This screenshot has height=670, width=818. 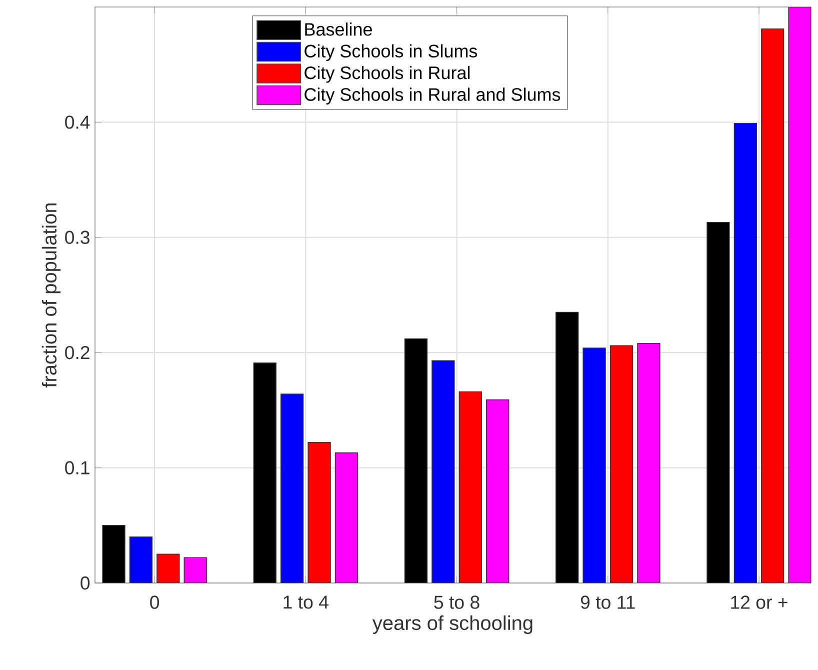 What do you see at coordinates (432, 96) in the screenshot?
I see `legend-label: City Schools in Rural and Slums` at bounding box center [432, 96].